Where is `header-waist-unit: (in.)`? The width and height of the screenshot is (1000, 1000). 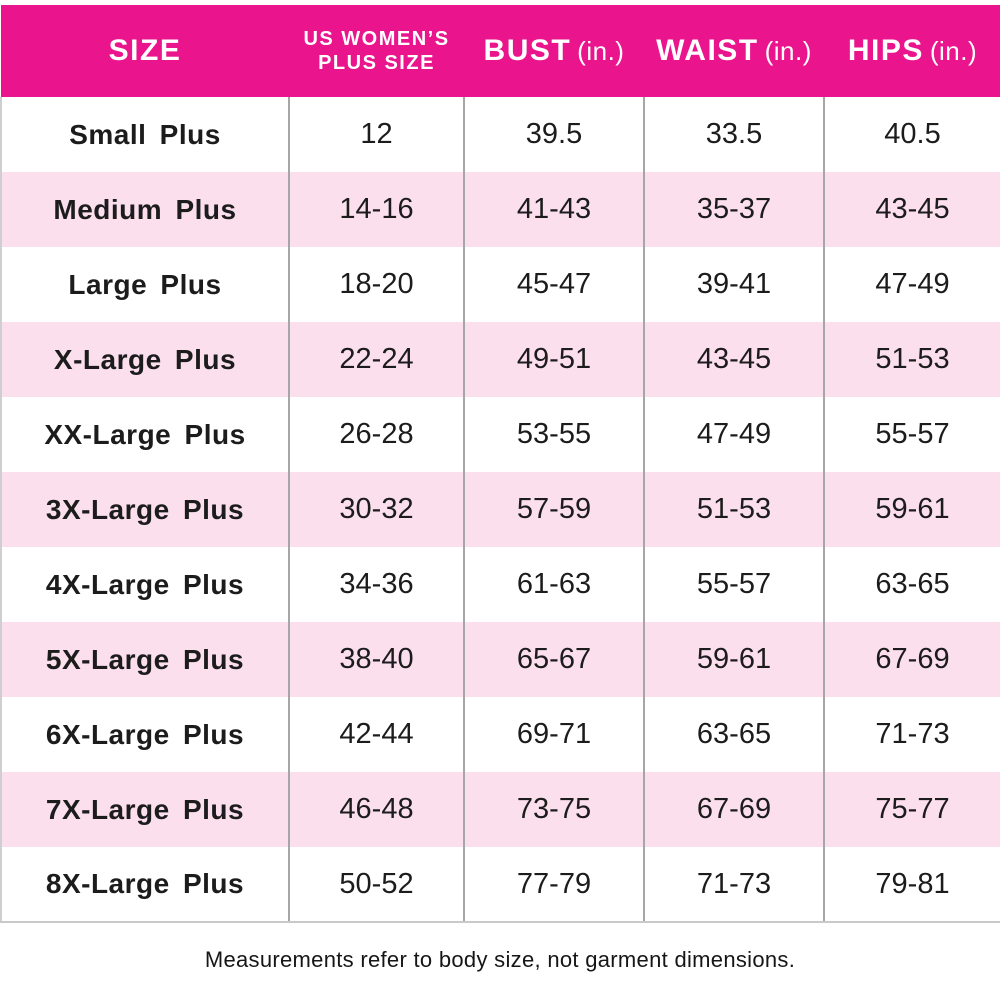
header-waist-unit: (in.) is located at coordinates (788, 51).